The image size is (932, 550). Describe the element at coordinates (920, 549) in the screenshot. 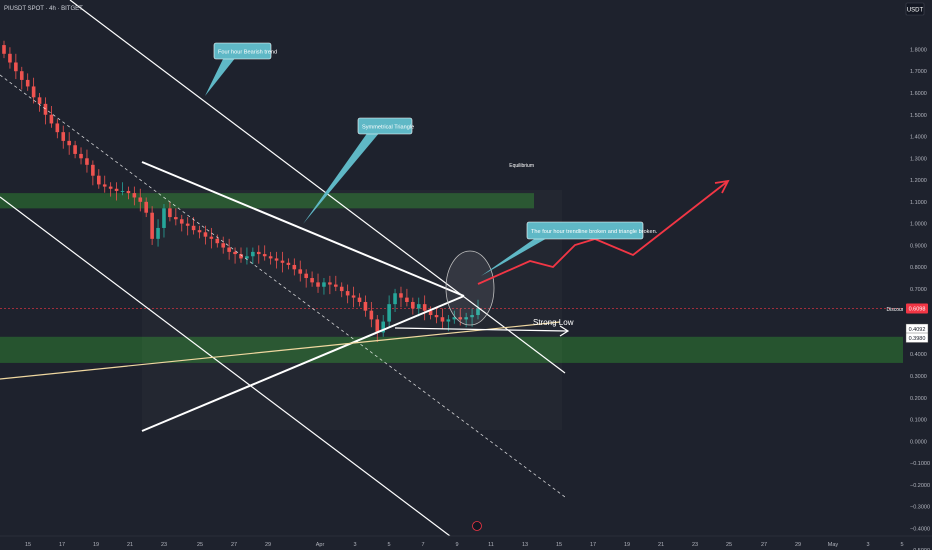

I see `y-tick-label: −0.5000` at that location.